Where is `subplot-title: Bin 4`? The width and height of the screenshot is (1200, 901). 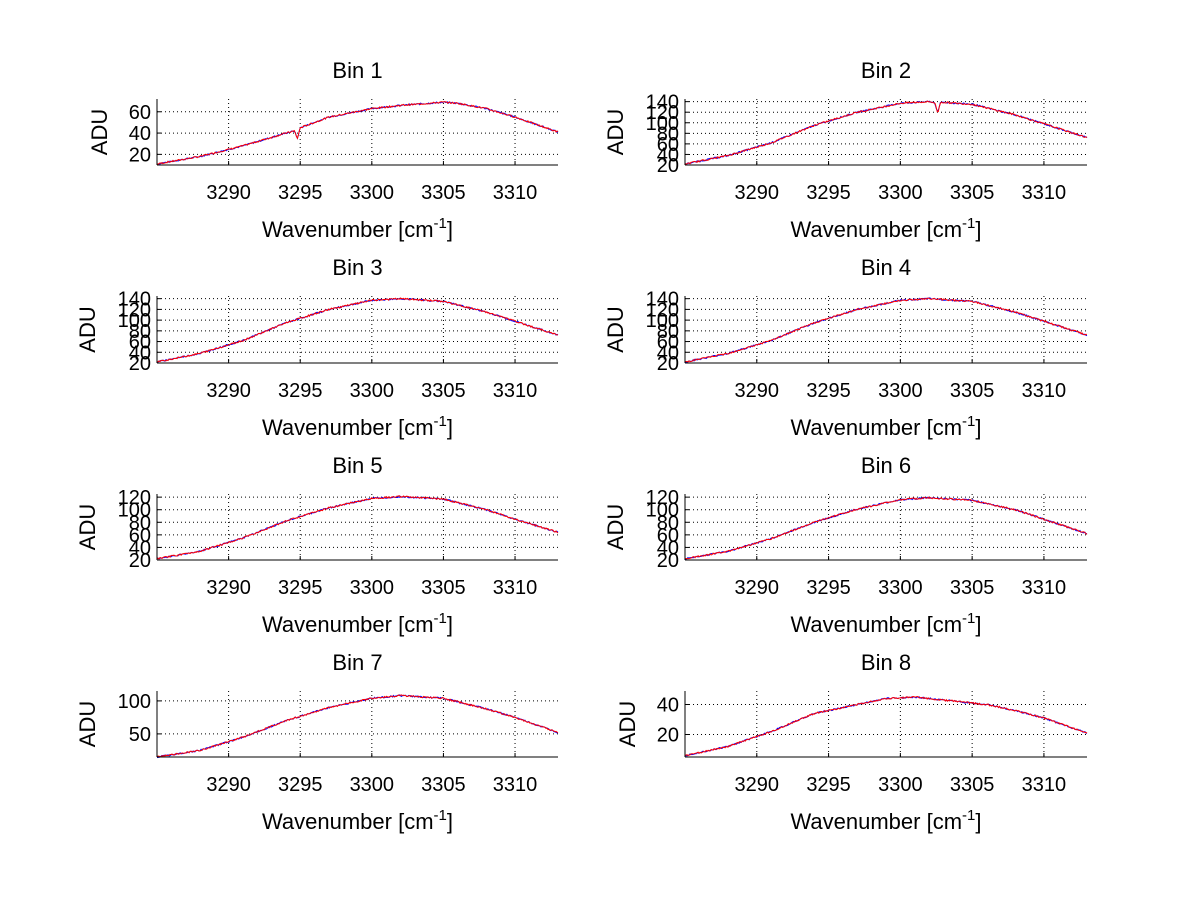
subplot-title: Bin 4 is located at coordinates (886, 267).